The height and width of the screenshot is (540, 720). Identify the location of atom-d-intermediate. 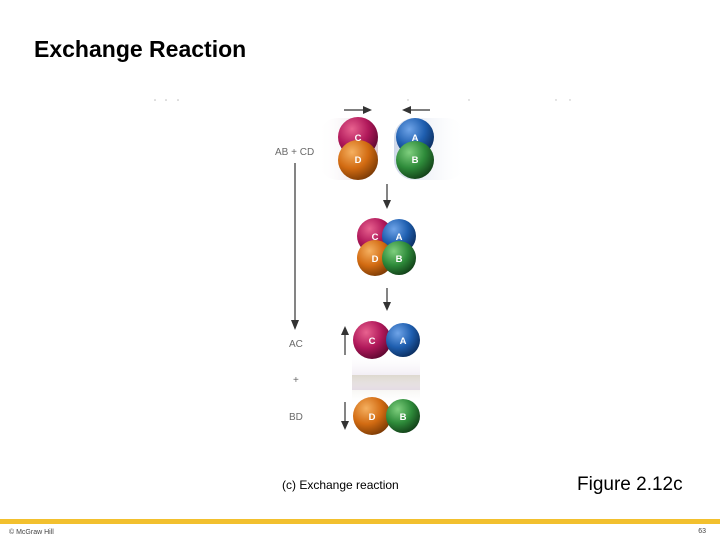
(375, 258).